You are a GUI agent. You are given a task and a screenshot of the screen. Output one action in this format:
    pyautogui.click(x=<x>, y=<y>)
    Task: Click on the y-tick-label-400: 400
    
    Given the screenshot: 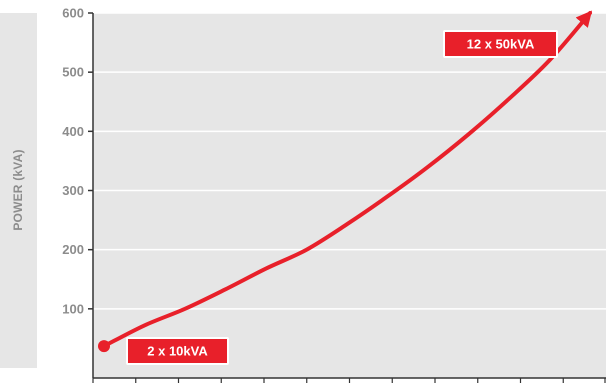 What is the action you would take?
    pyautogui.click(x=73, y=131)
    